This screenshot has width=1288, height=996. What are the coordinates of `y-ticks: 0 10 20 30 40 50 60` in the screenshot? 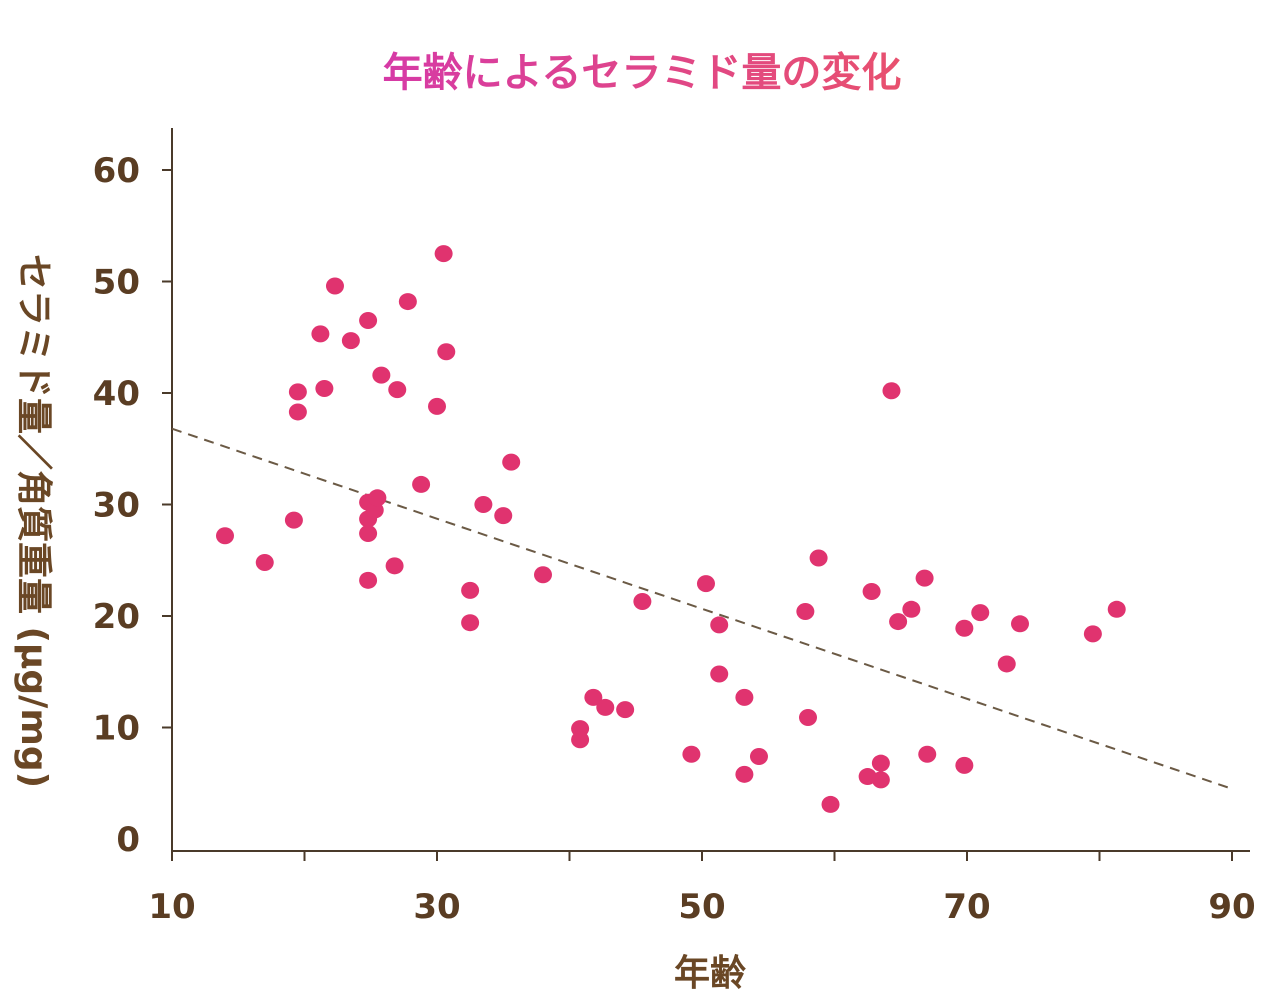 It's located at (132, 505).